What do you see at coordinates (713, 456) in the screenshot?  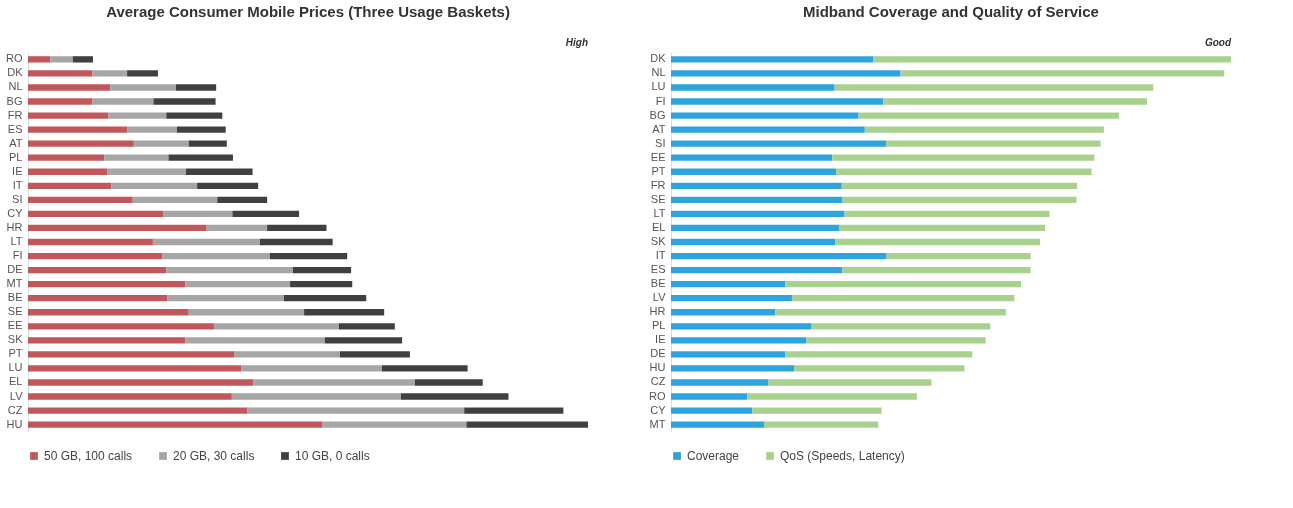 I see `legend-label: Coverage` at bounding box center [713, 456].